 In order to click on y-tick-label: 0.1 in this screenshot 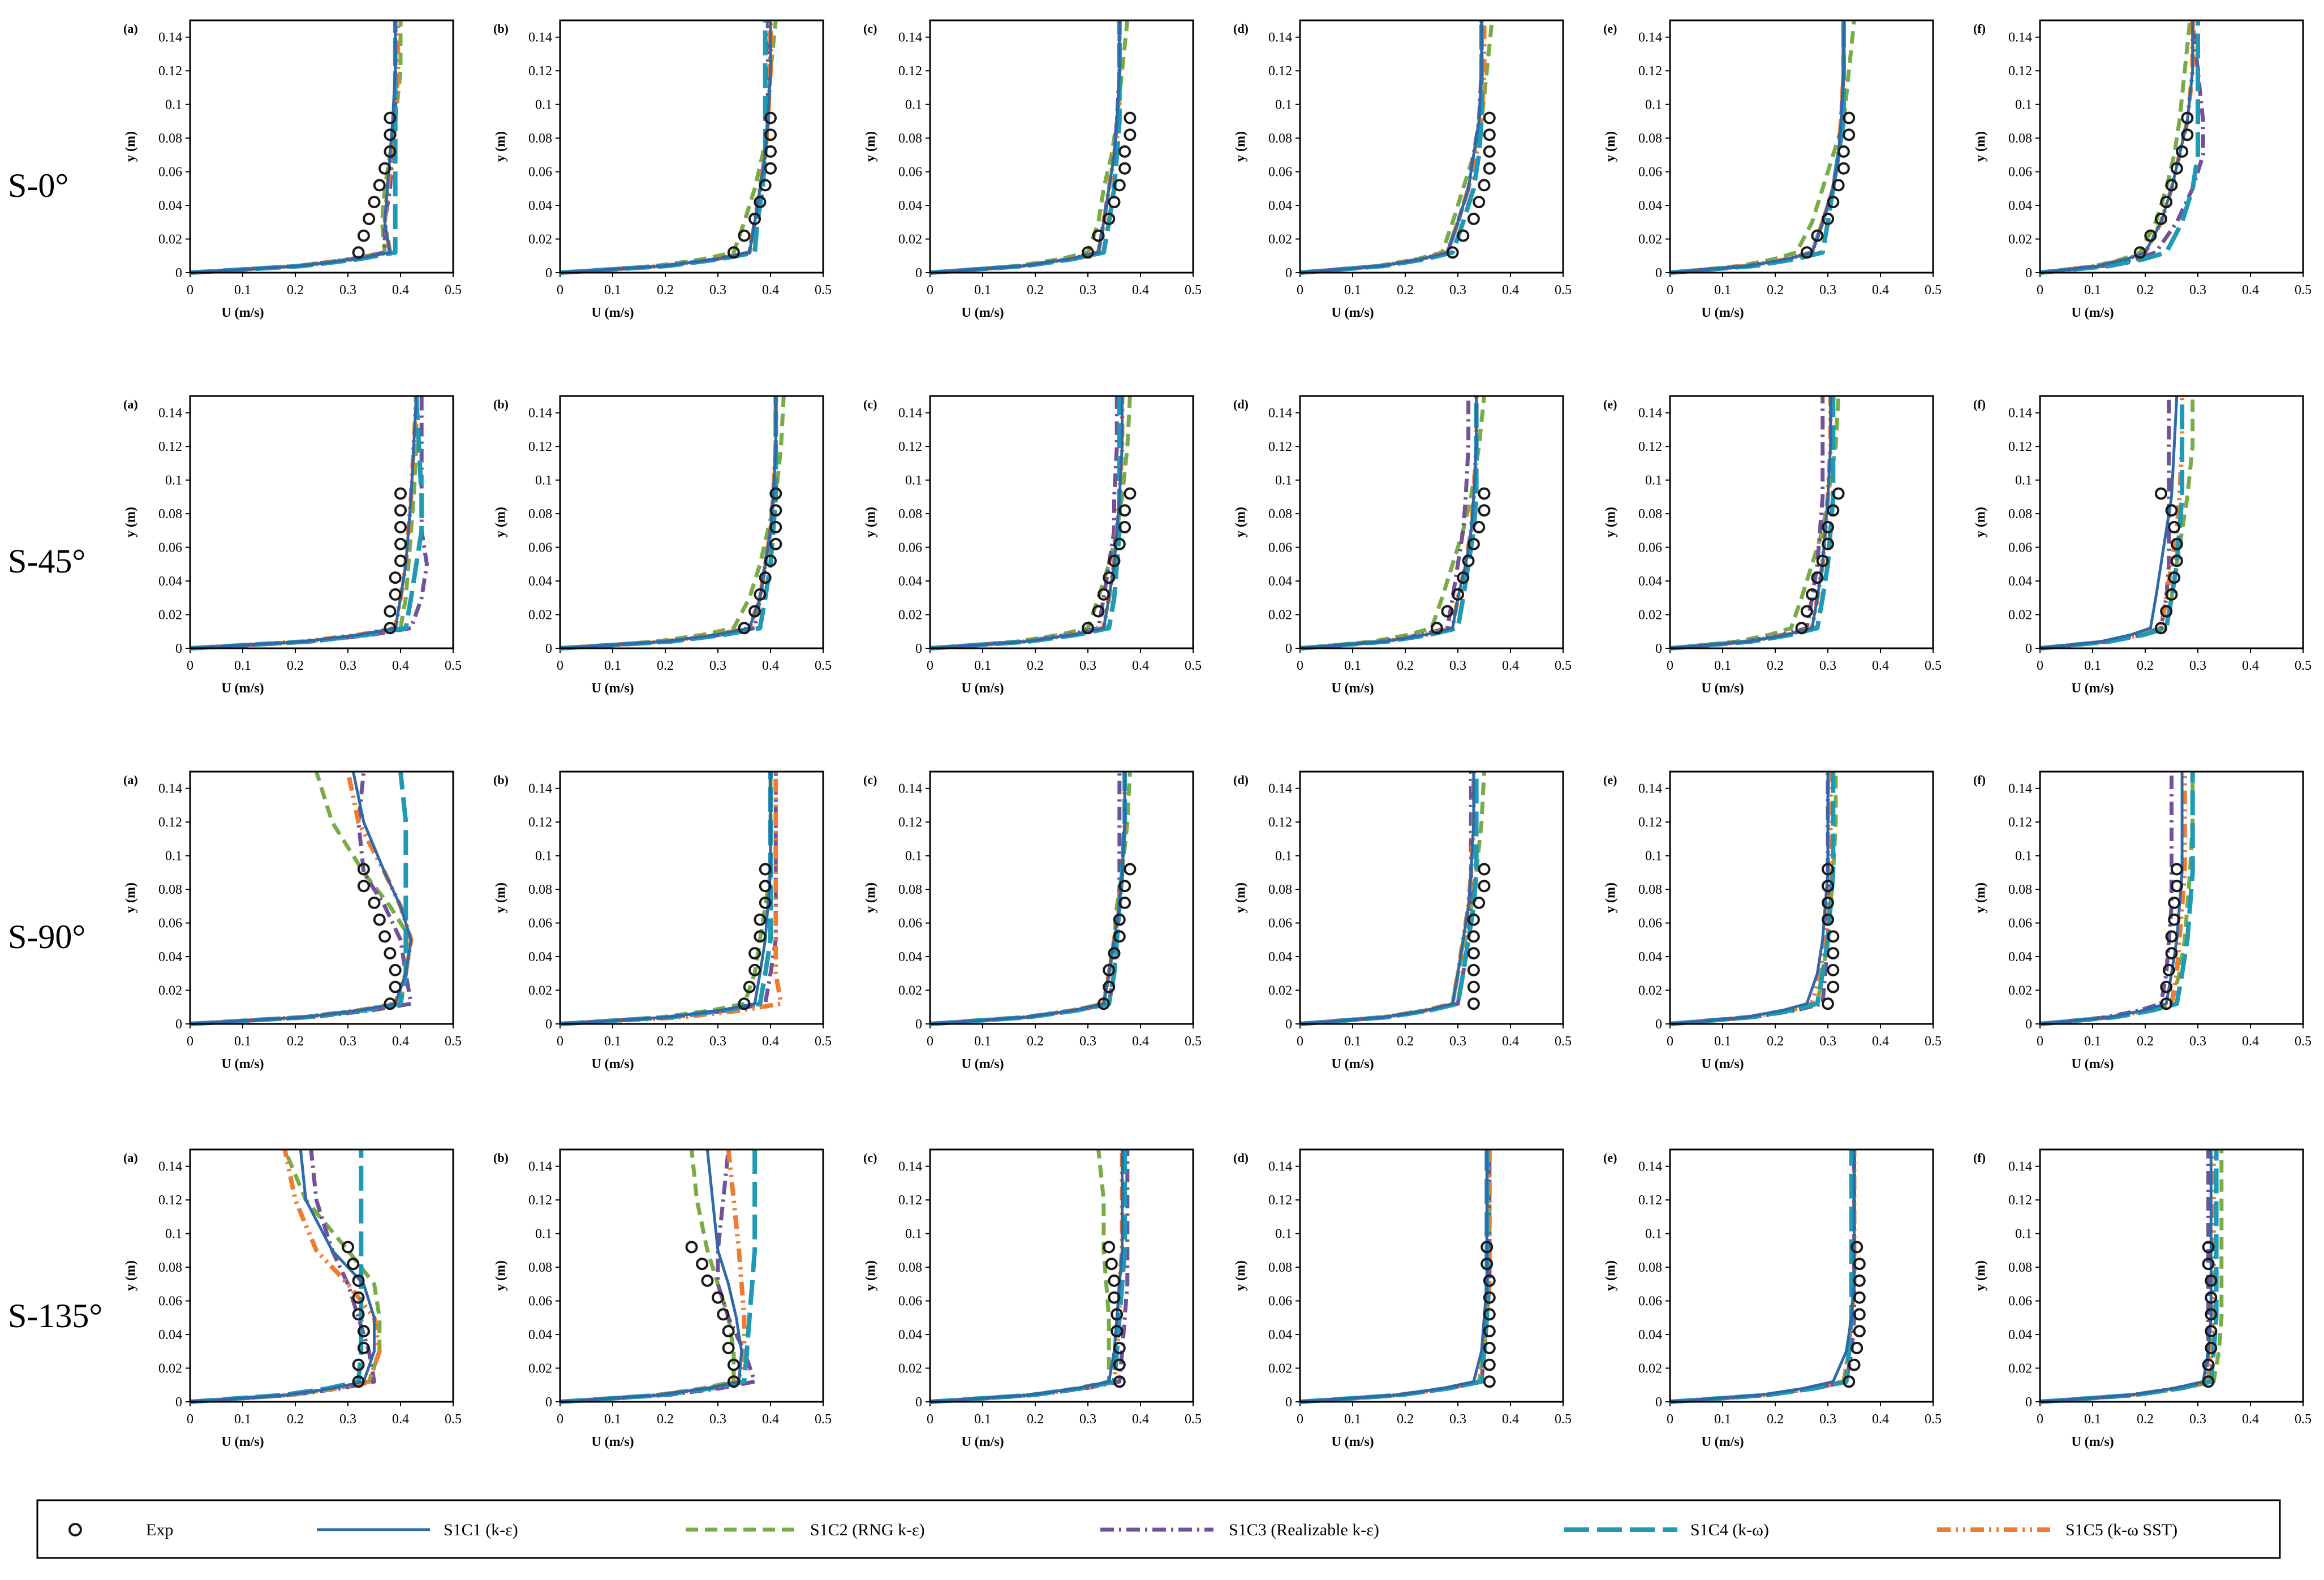, I will do `click(1284, 857)`.